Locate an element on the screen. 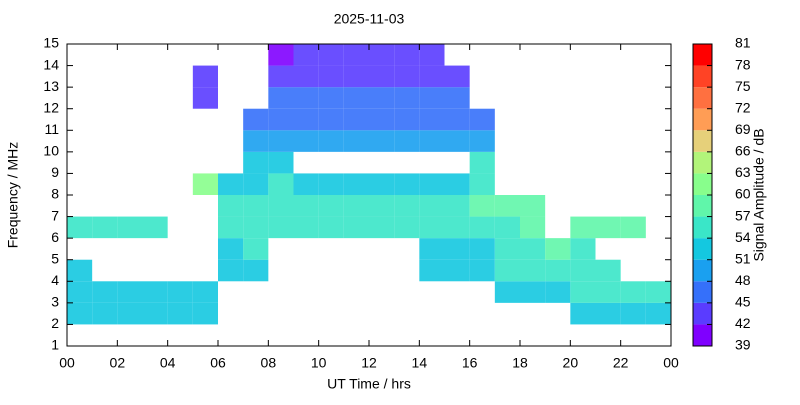  colorbar-tick-label: 75 is located at coordinates (743, 86).